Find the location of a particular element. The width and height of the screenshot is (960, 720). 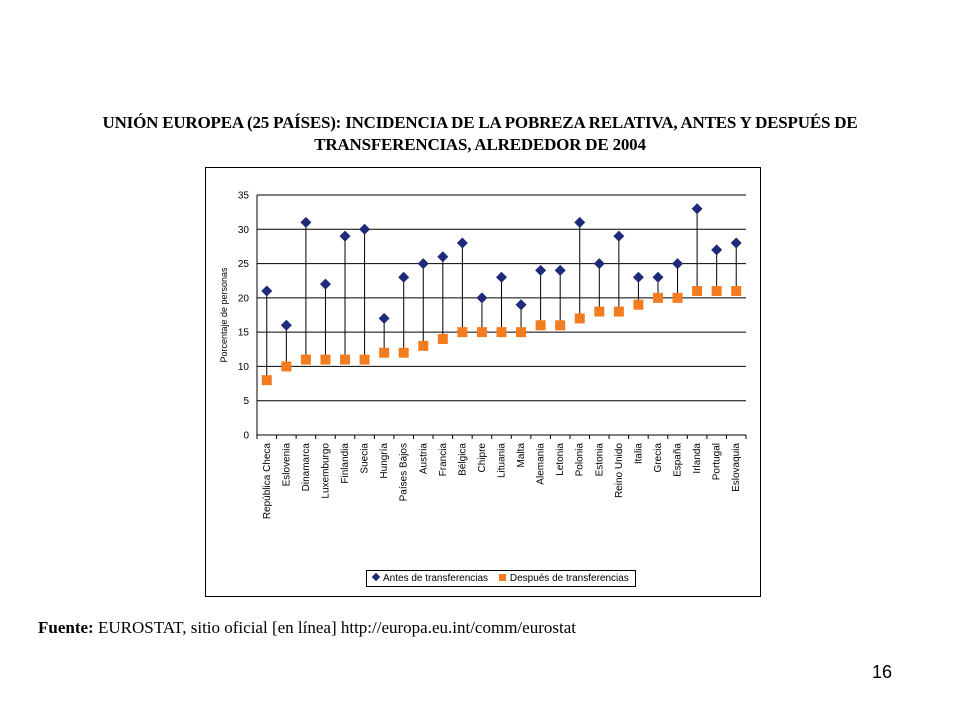

y-axis-label: Porcentaje de personas is located at coordinates (224, 315).